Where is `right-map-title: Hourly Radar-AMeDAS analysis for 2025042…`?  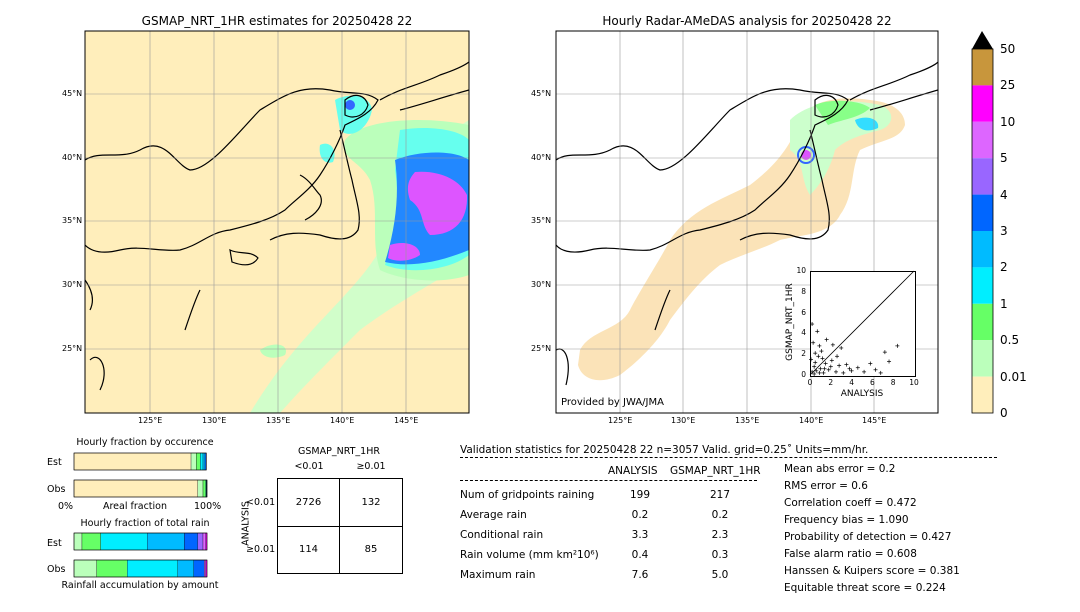
right-map-title: Hourly Radar-AMeDAS analysis for 2025042… is located at coordinates (747, 21).